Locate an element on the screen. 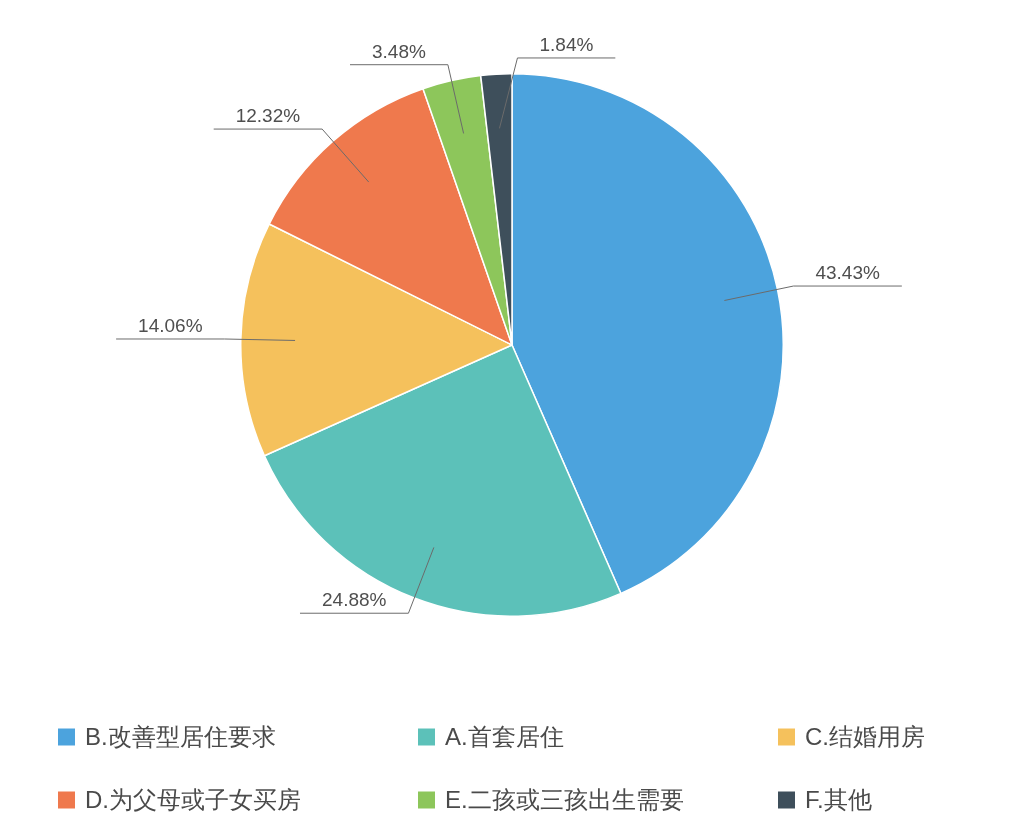 The image size is (1024, 835). data-label: 14.06% is located at coordinates (170, 325).